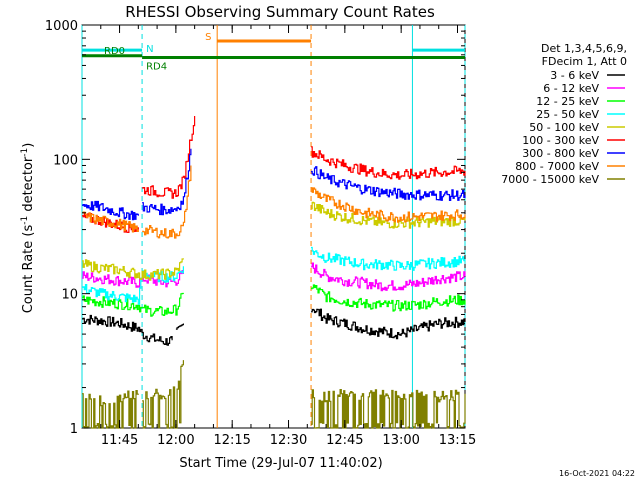 This screenshot has height=480, width=640. Describe the element at coordinates (175, 440) in the screenshot. I see `x-tick-label-1: 12:00` at that location.